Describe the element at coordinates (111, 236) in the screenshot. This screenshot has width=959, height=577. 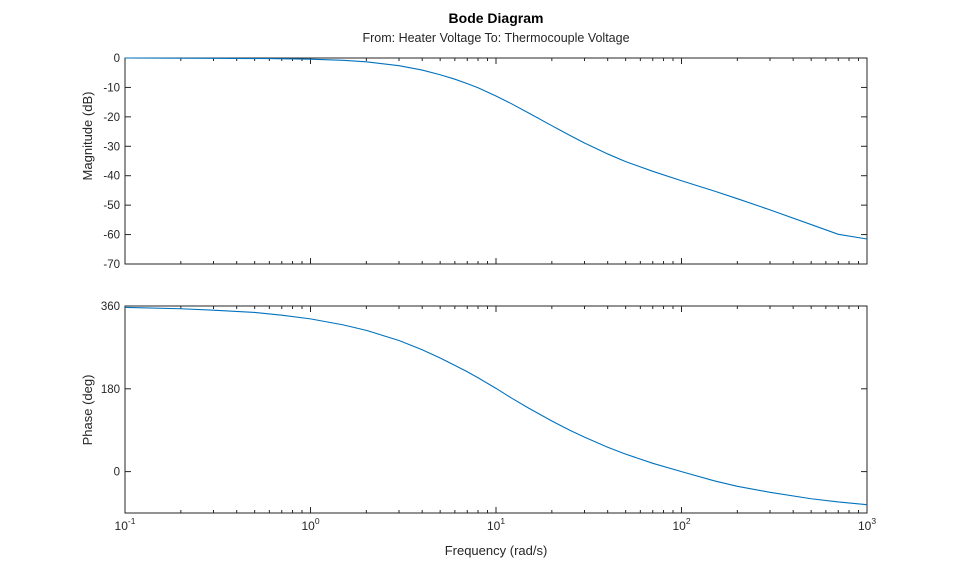
I see `y-tick-label: -60` at that location.